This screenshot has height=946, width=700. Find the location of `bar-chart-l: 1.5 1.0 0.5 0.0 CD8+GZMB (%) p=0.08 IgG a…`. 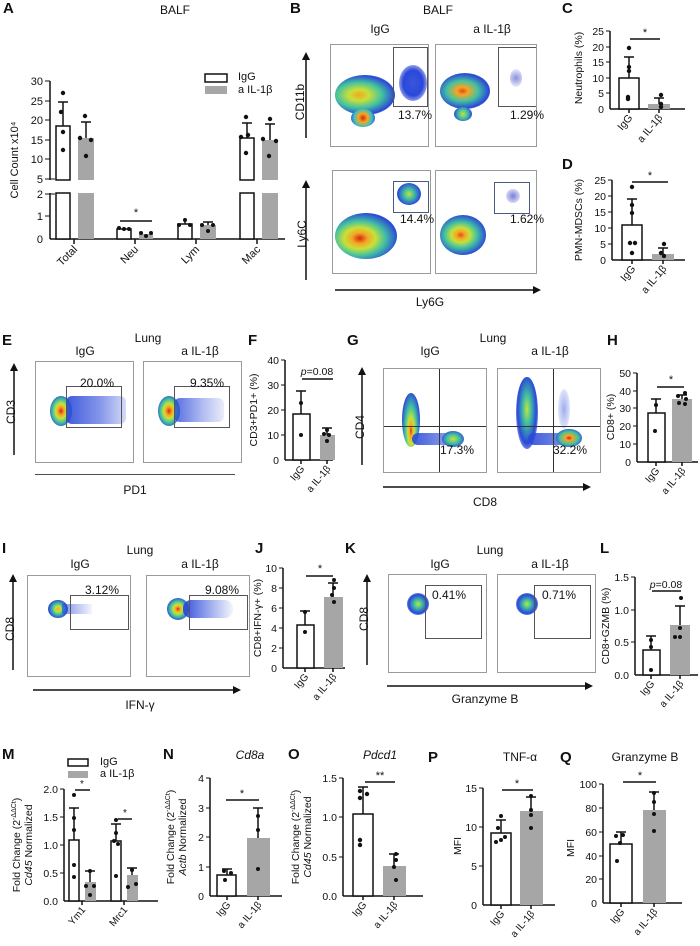

bar-chart-l: 1.5 1.0 0.5 0.0 CD8+GZMB (%) p=0.08 IgG a… is located at coordinates (649, 641).